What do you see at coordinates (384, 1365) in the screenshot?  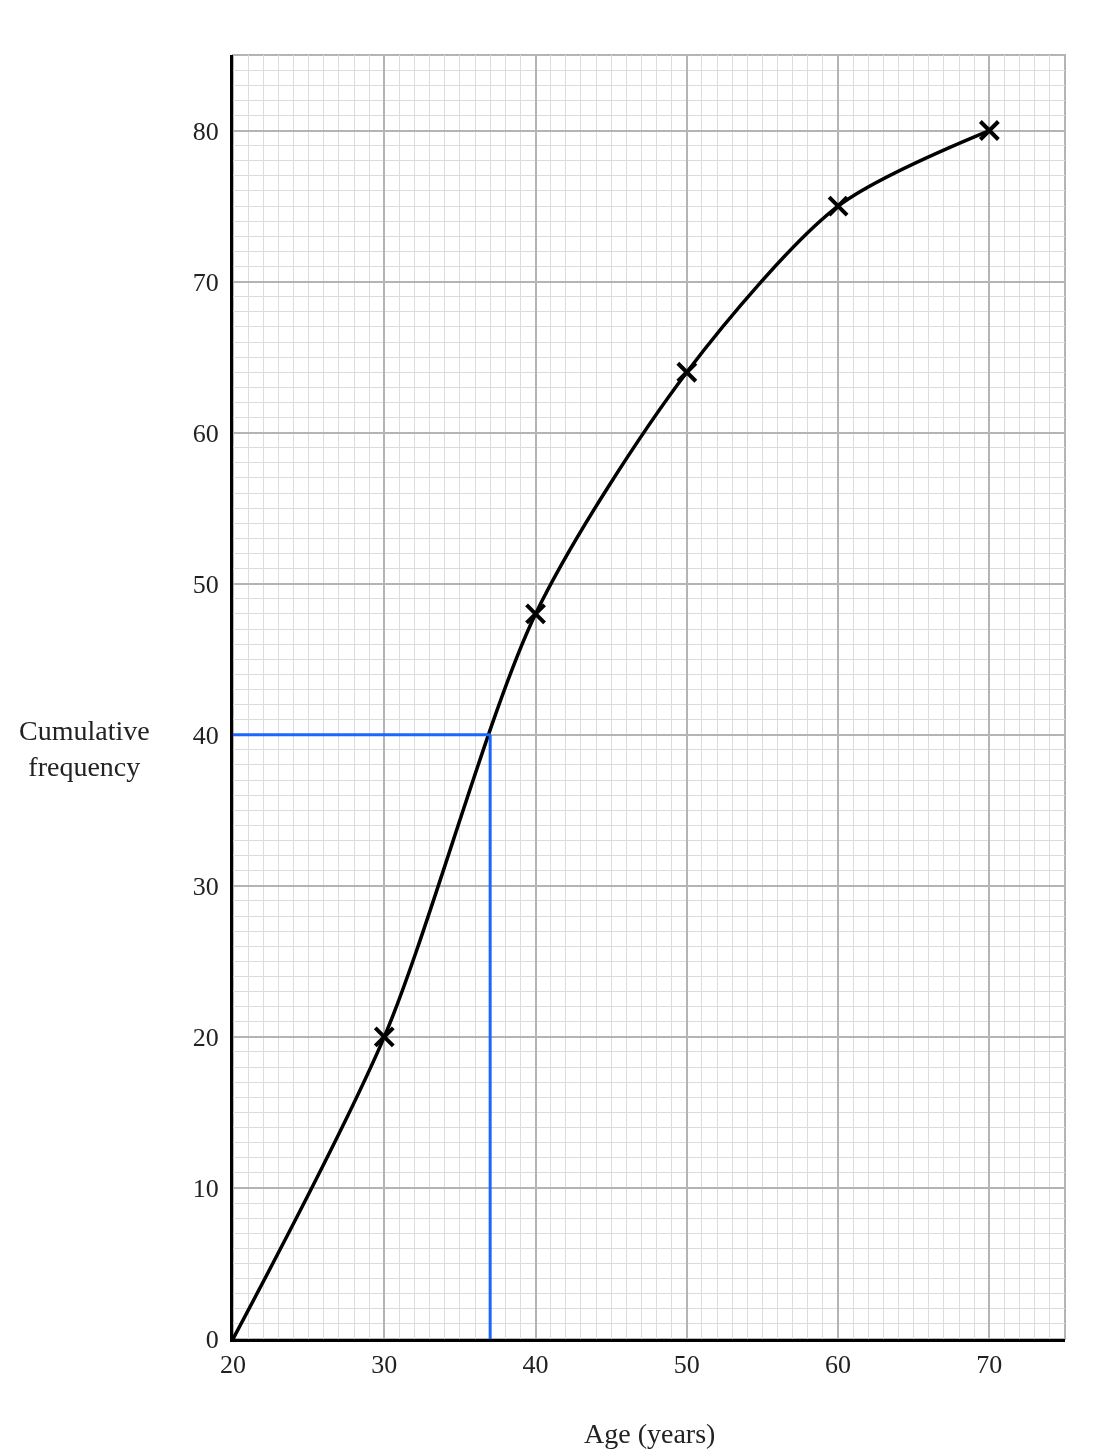 I see `x-tick-label: 30` at bounding box center [384, 1365].